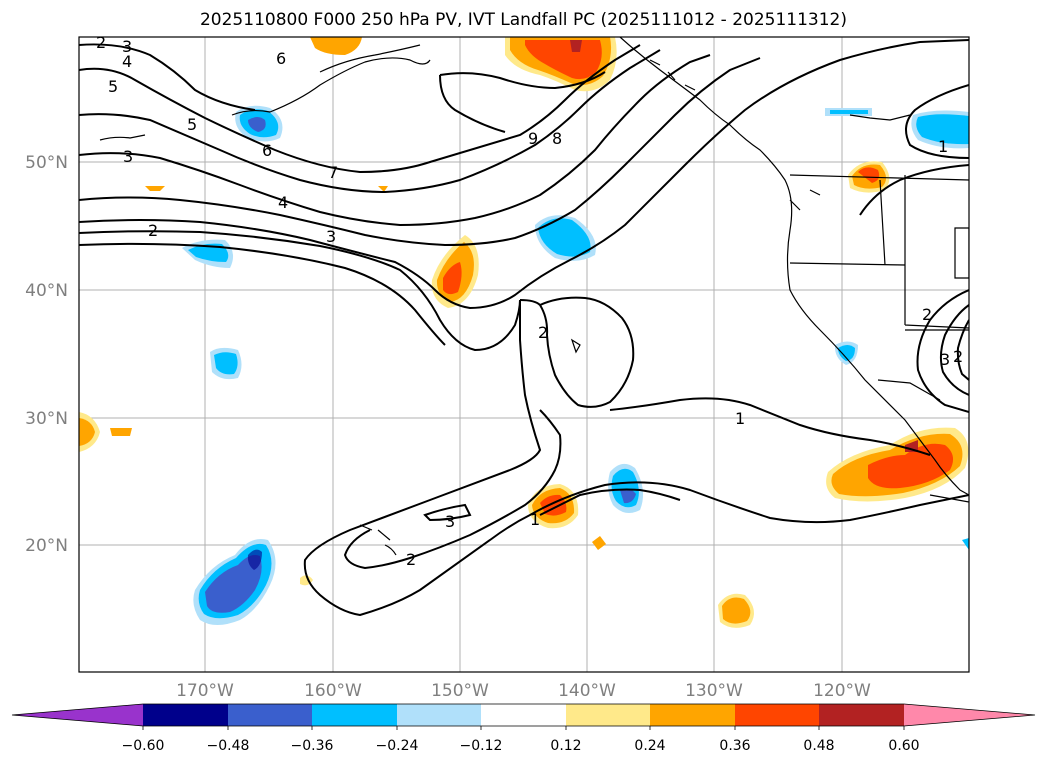 The width and height of the screenshot is (1047, 765). I want to click on colorbar-tick: 0.12, so click(565, 746).